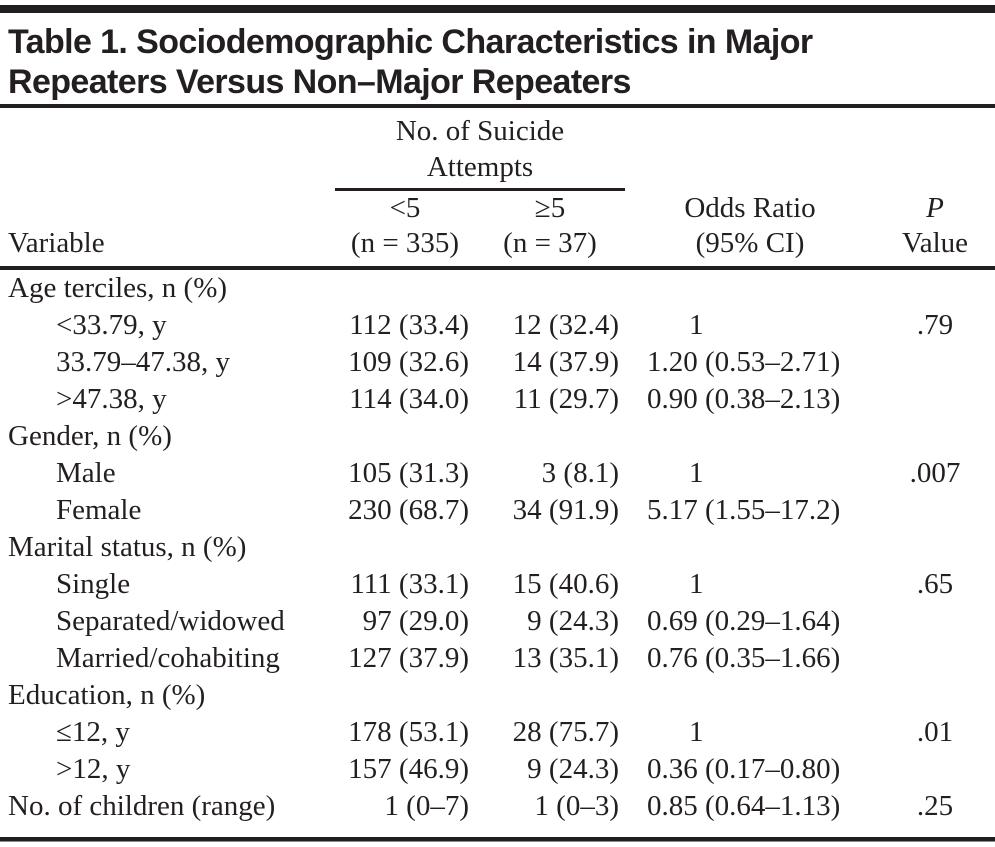  Describe the element at coordinates (170, 620) in the screenshot. I see `cell-variable: Separated/widowed` at that location.